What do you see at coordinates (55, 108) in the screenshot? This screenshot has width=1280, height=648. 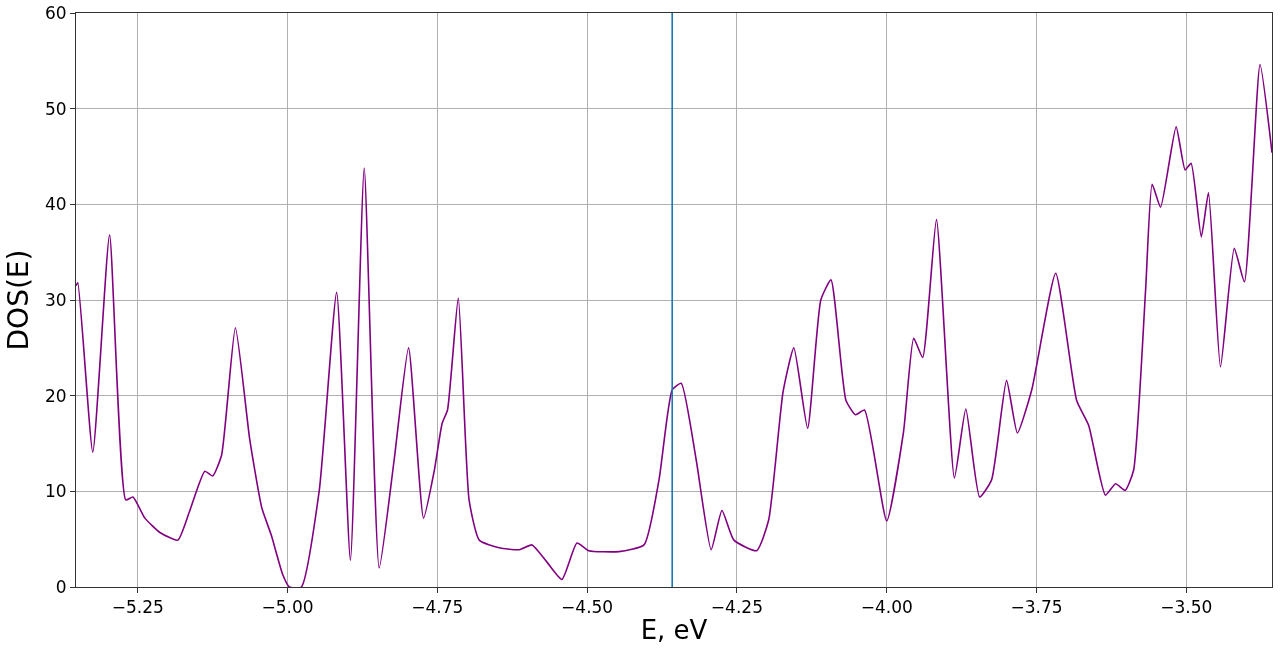 I see `y-tick-label: 50` at bounding box center [55, 108].